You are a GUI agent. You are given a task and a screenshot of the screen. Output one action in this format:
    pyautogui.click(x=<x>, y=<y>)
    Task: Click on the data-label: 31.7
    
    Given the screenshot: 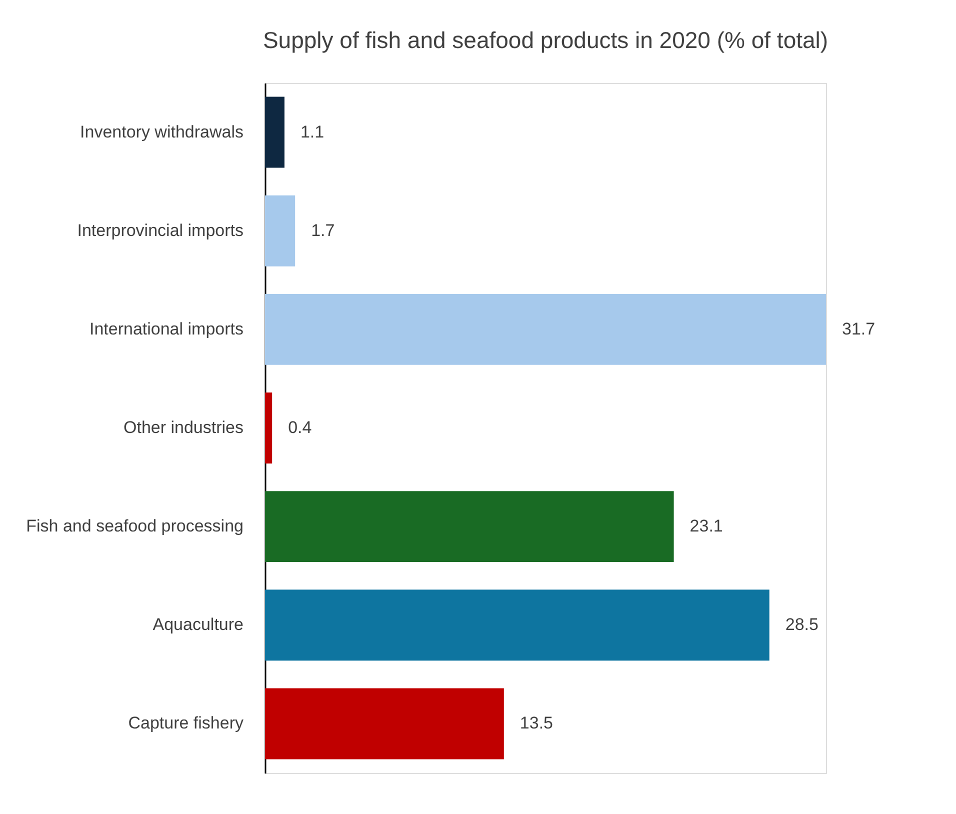 What is the action you would take?
    pyautogui.click(x=859, y=328)
    